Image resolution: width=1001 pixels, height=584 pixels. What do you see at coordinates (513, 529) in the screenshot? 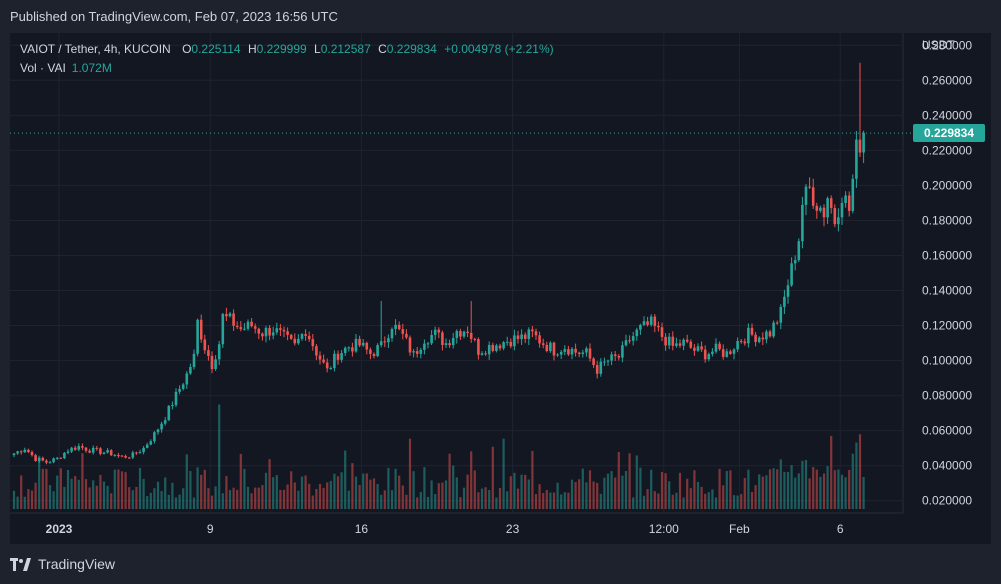
I see `time-tick-label: 23` at bounding box center [513, 529].